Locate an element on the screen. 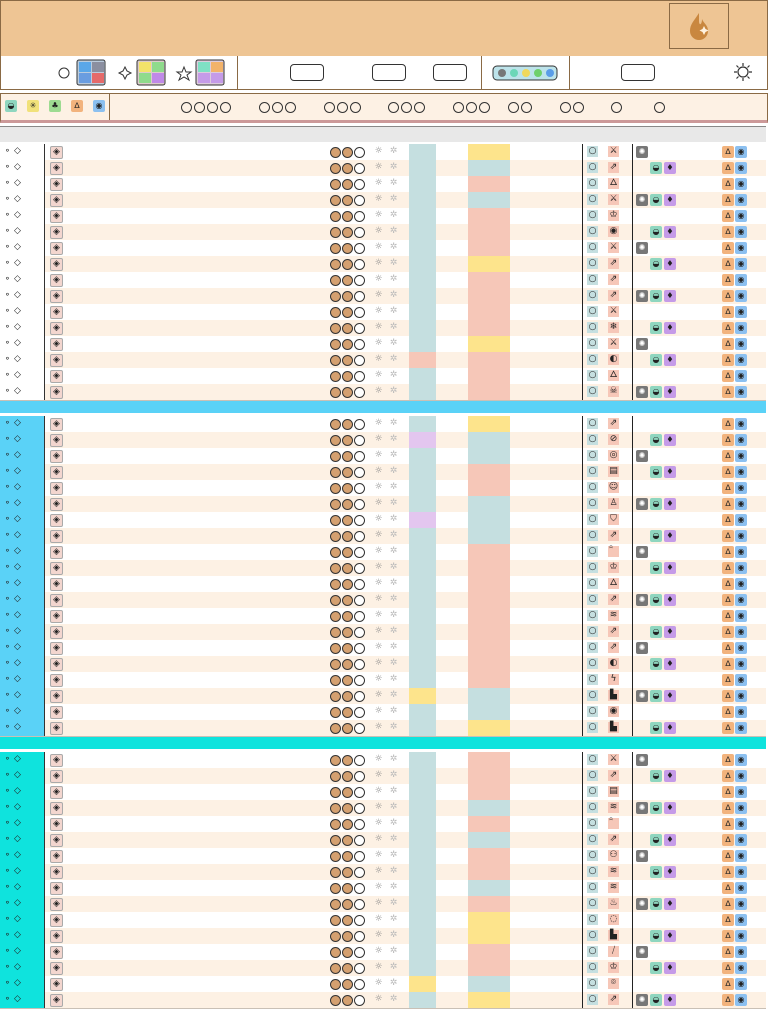  table-row: ∘ ◇ ◈ ☼ ✲ ○ ⚇ ᐃ ◉ ✺ is located at coordinates (383, 856).